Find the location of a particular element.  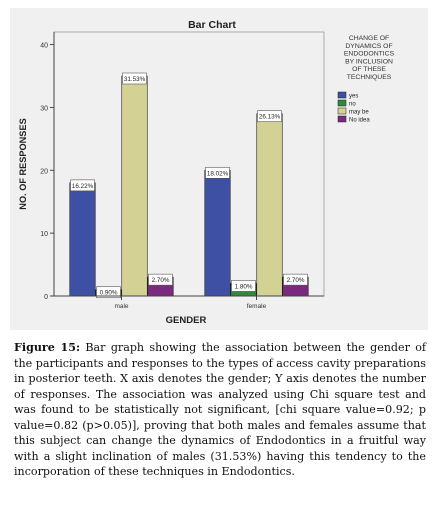

y-tick-label: 20 is located at coordinates (44, 171).